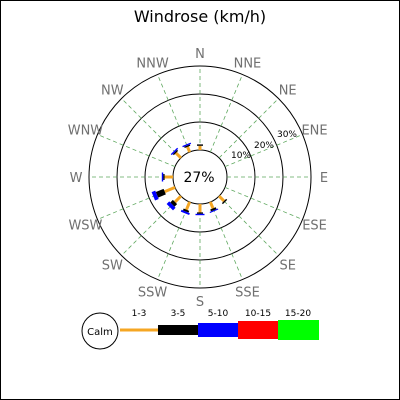  Describe the element at coordinates (200, 16) in the screenshot. I see `chart-title: Windrose (km/h)` at that location.